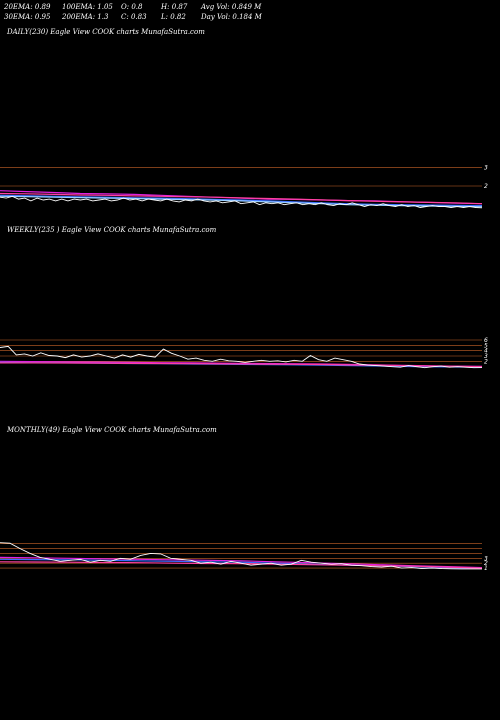 The image size is (500, 720). What do you see at coordinates (486, 345) in the screenshot?
I see `y-tick-label: 5` at bounding box center [486, 345].